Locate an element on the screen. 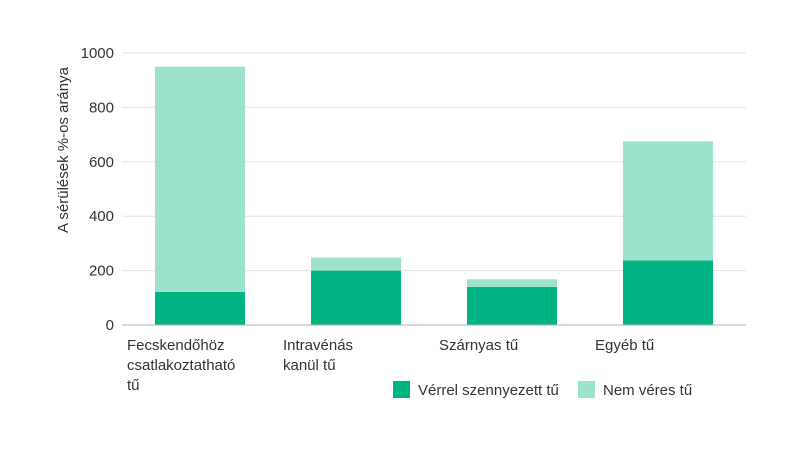  x-category-label: Intravénás is located at coordinates (318, 345).